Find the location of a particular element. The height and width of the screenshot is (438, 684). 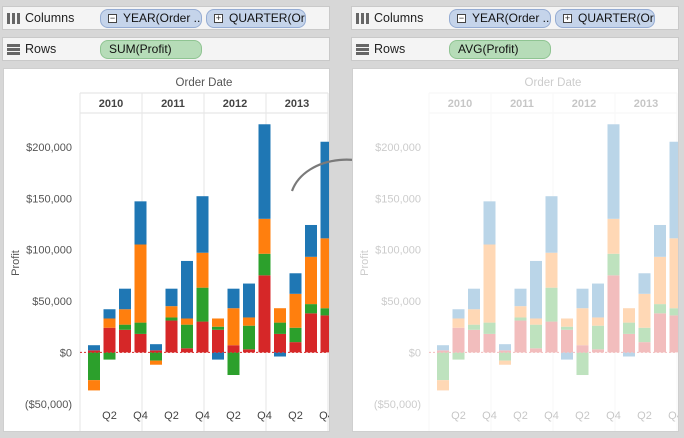

rows-shelf: Rows SUM(Profit) is located at coordinates (166, 49).